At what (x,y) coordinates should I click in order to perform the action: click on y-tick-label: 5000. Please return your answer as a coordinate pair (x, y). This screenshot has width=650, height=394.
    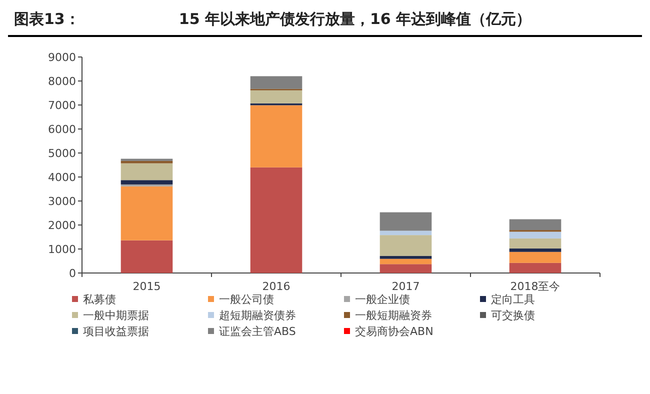
    Looking at the image, I should click on (62, 153).